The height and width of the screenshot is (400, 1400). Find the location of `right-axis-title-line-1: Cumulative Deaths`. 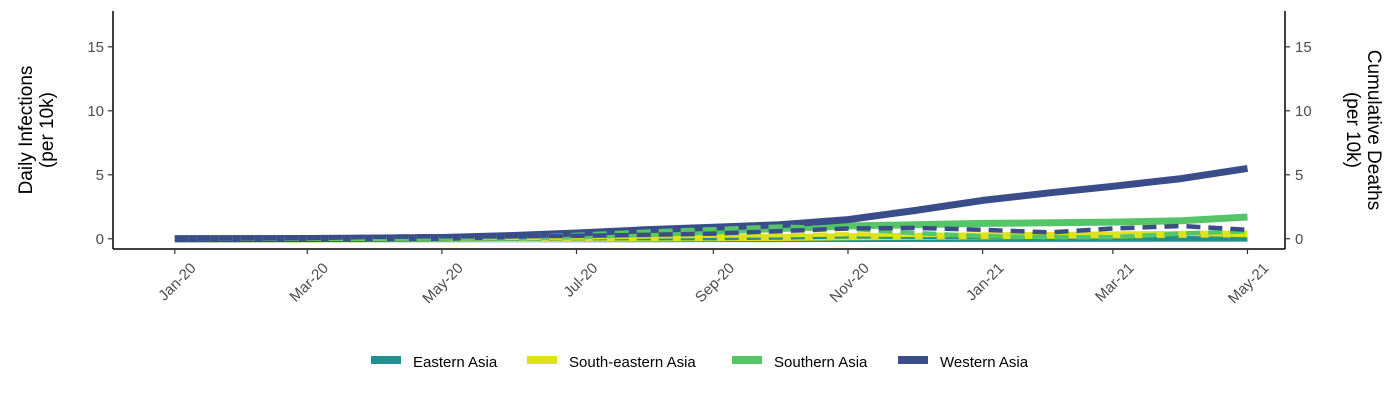

right-axis-title-line-1: Cumulative Deaths is located at coordinates (1373, 130).